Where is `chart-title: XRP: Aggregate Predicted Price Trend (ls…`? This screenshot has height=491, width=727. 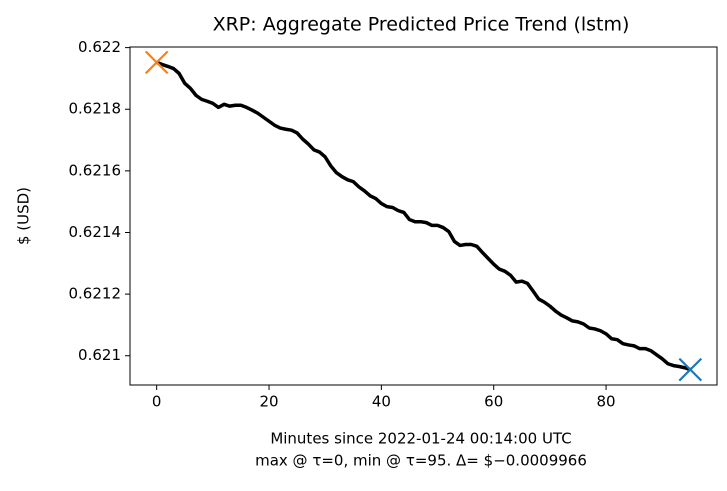
chart-title: XRP: Aggregate Predicted Price Trend (ls… is located at coordinates (421, 25).